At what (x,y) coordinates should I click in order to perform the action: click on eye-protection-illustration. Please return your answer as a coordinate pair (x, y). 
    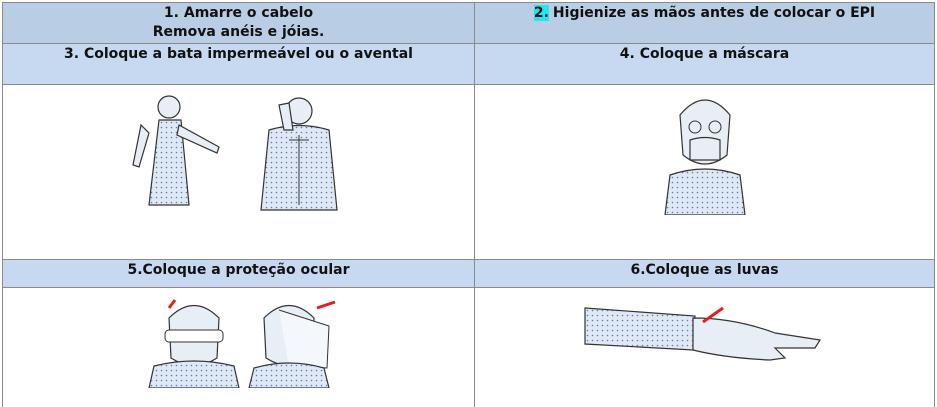
    Looking at the image, I should click on (241, 343).